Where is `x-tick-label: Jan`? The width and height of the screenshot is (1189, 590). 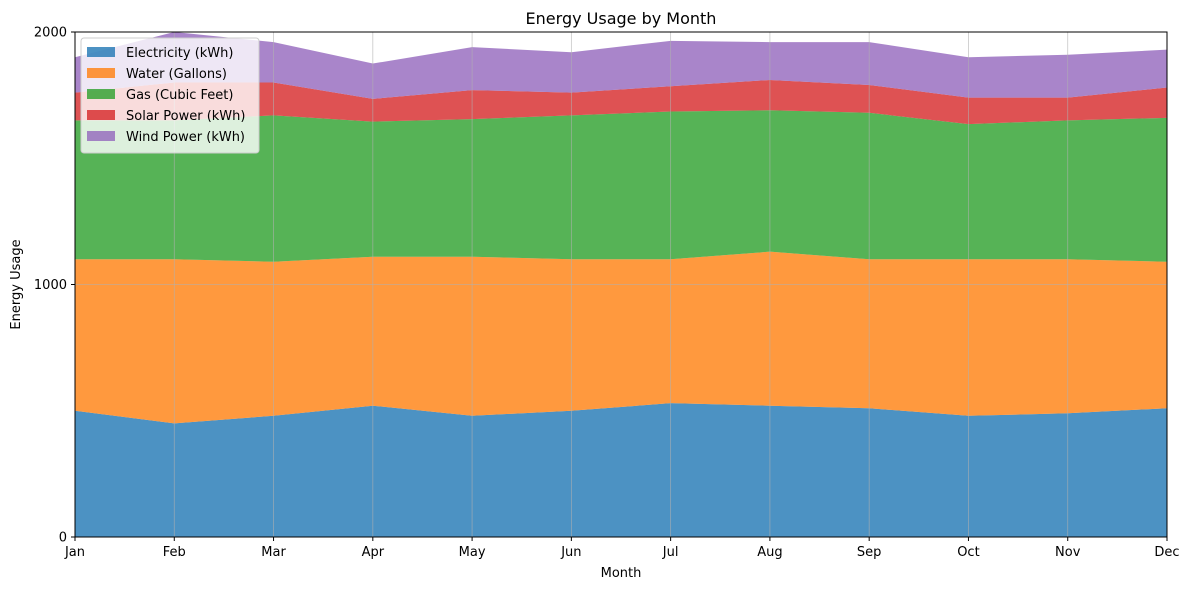 x-tick-label: Jan is located at coordinates (74, 552).